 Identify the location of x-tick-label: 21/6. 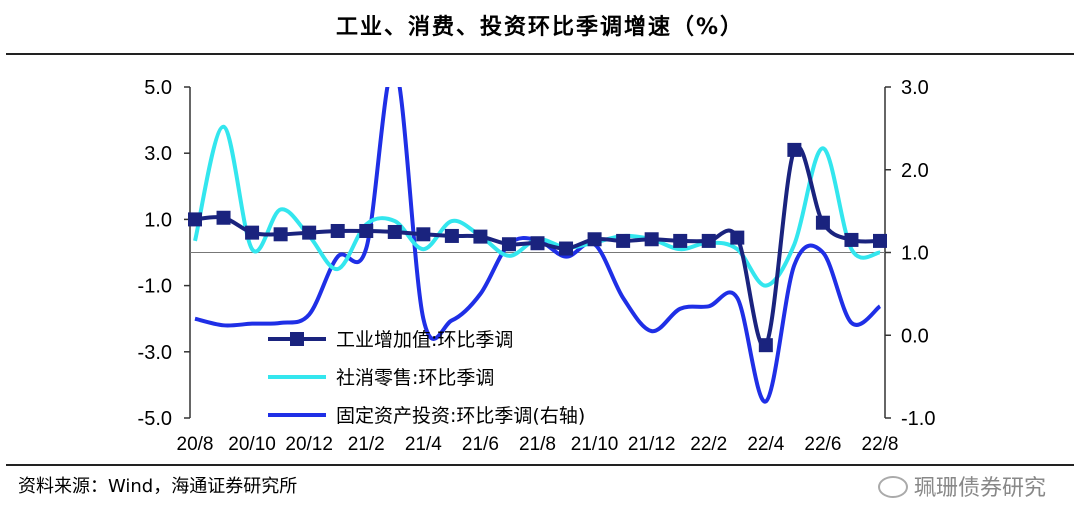
(480, 444).